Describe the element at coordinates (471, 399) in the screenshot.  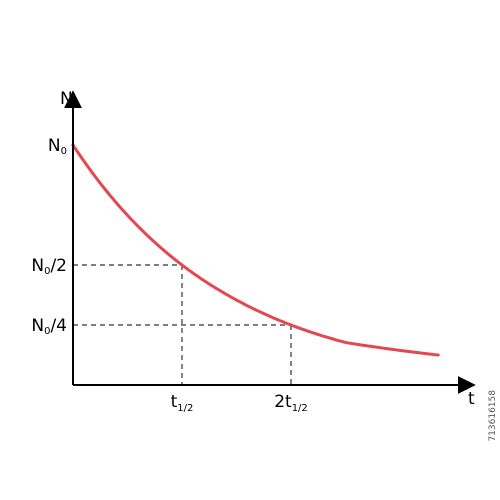
I see `x-axis-label: t` at that location.